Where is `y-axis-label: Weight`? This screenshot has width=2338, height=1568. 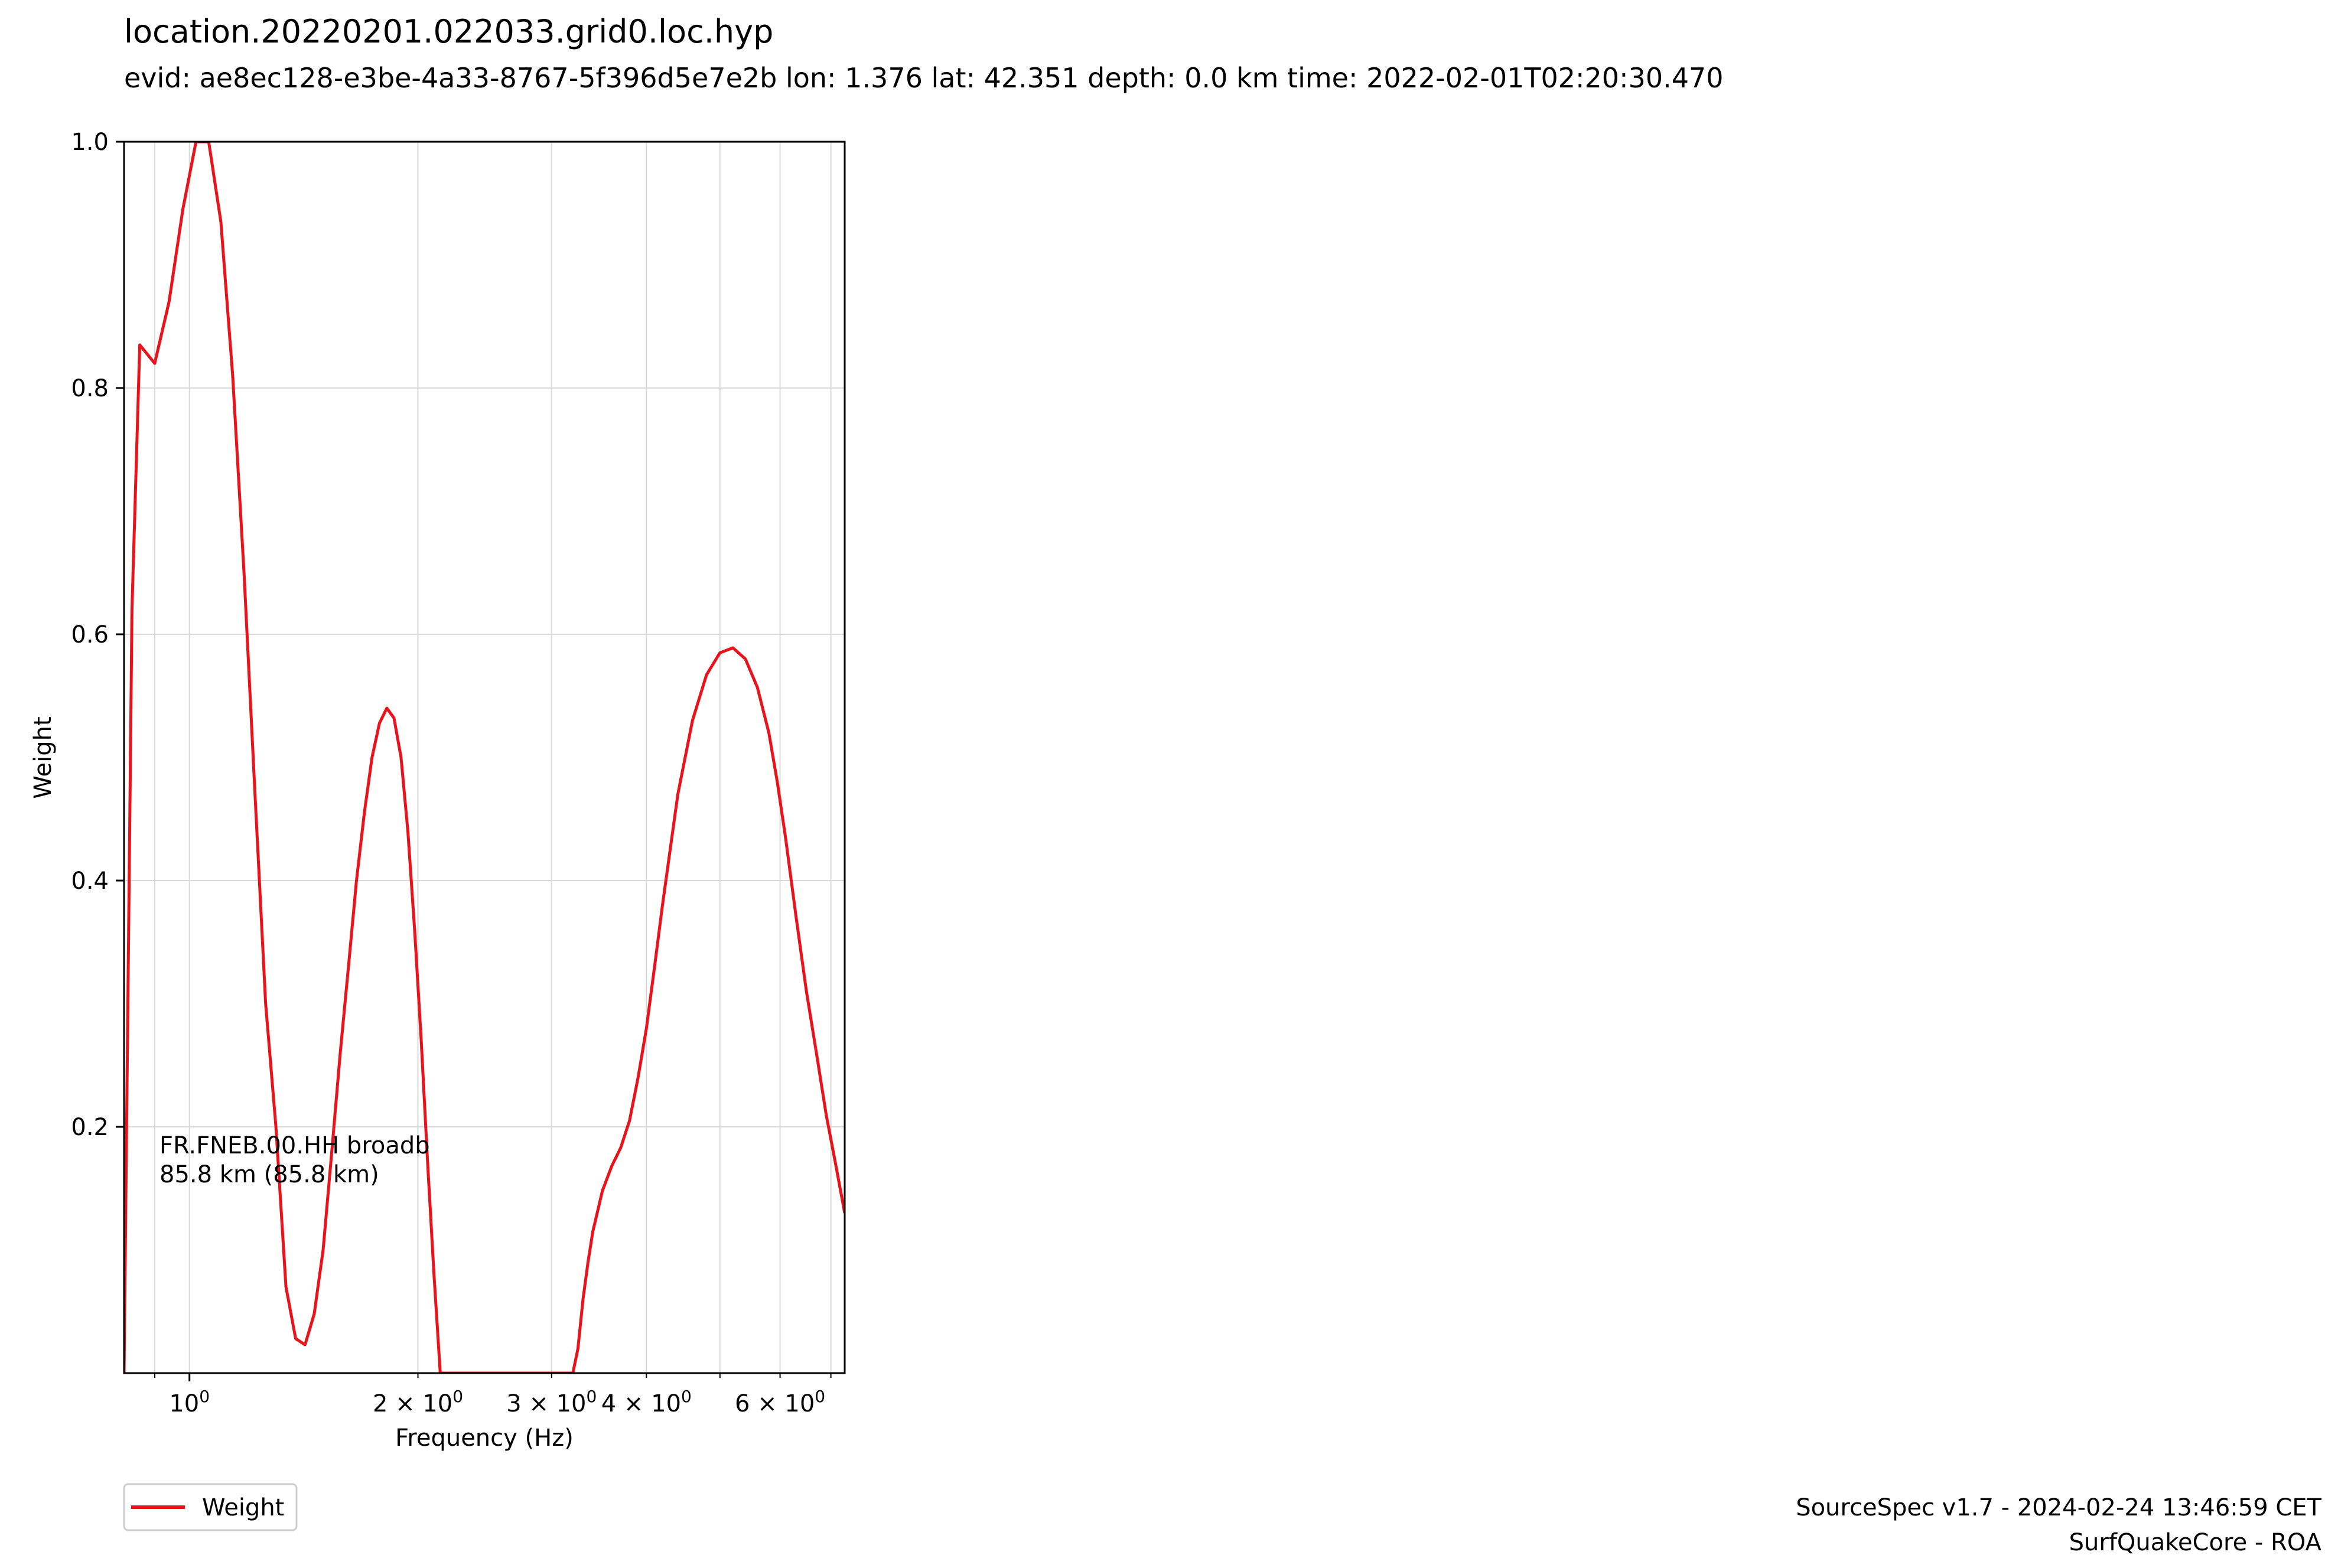 y-axis-label: Weight is located at coordinates (43, 757).